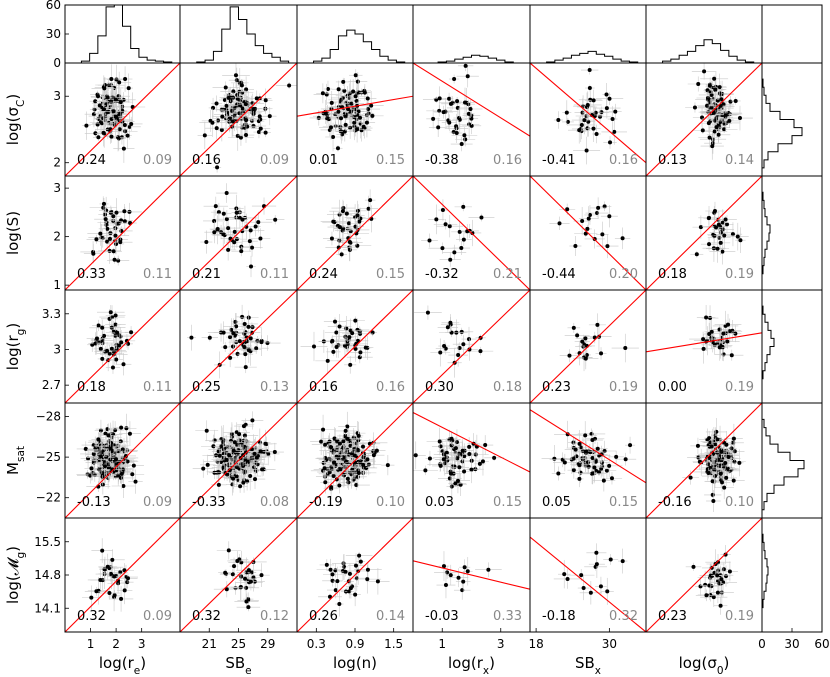 The width and height of the screenshot is (830, 677). What do you see at coordinates (471, 346) in the screenshot?
I see `panel-r2-c3: 0.30 0.18` at bounding box center [471, 346].